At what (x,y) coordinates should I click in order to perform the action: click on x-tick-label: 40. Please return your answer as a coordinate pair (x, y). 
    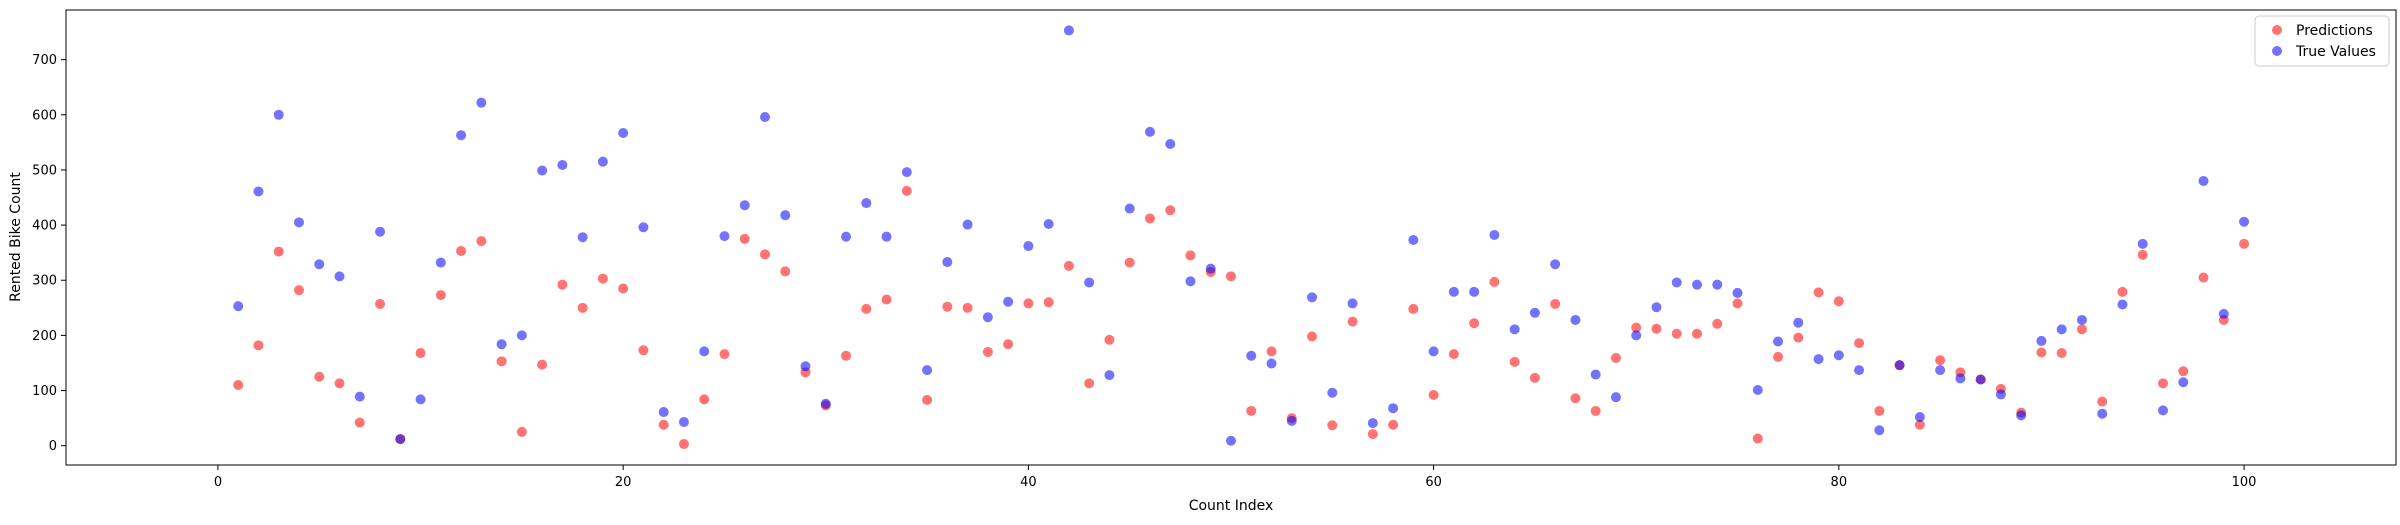
    Looking at the image, I should click on (1028, 482).